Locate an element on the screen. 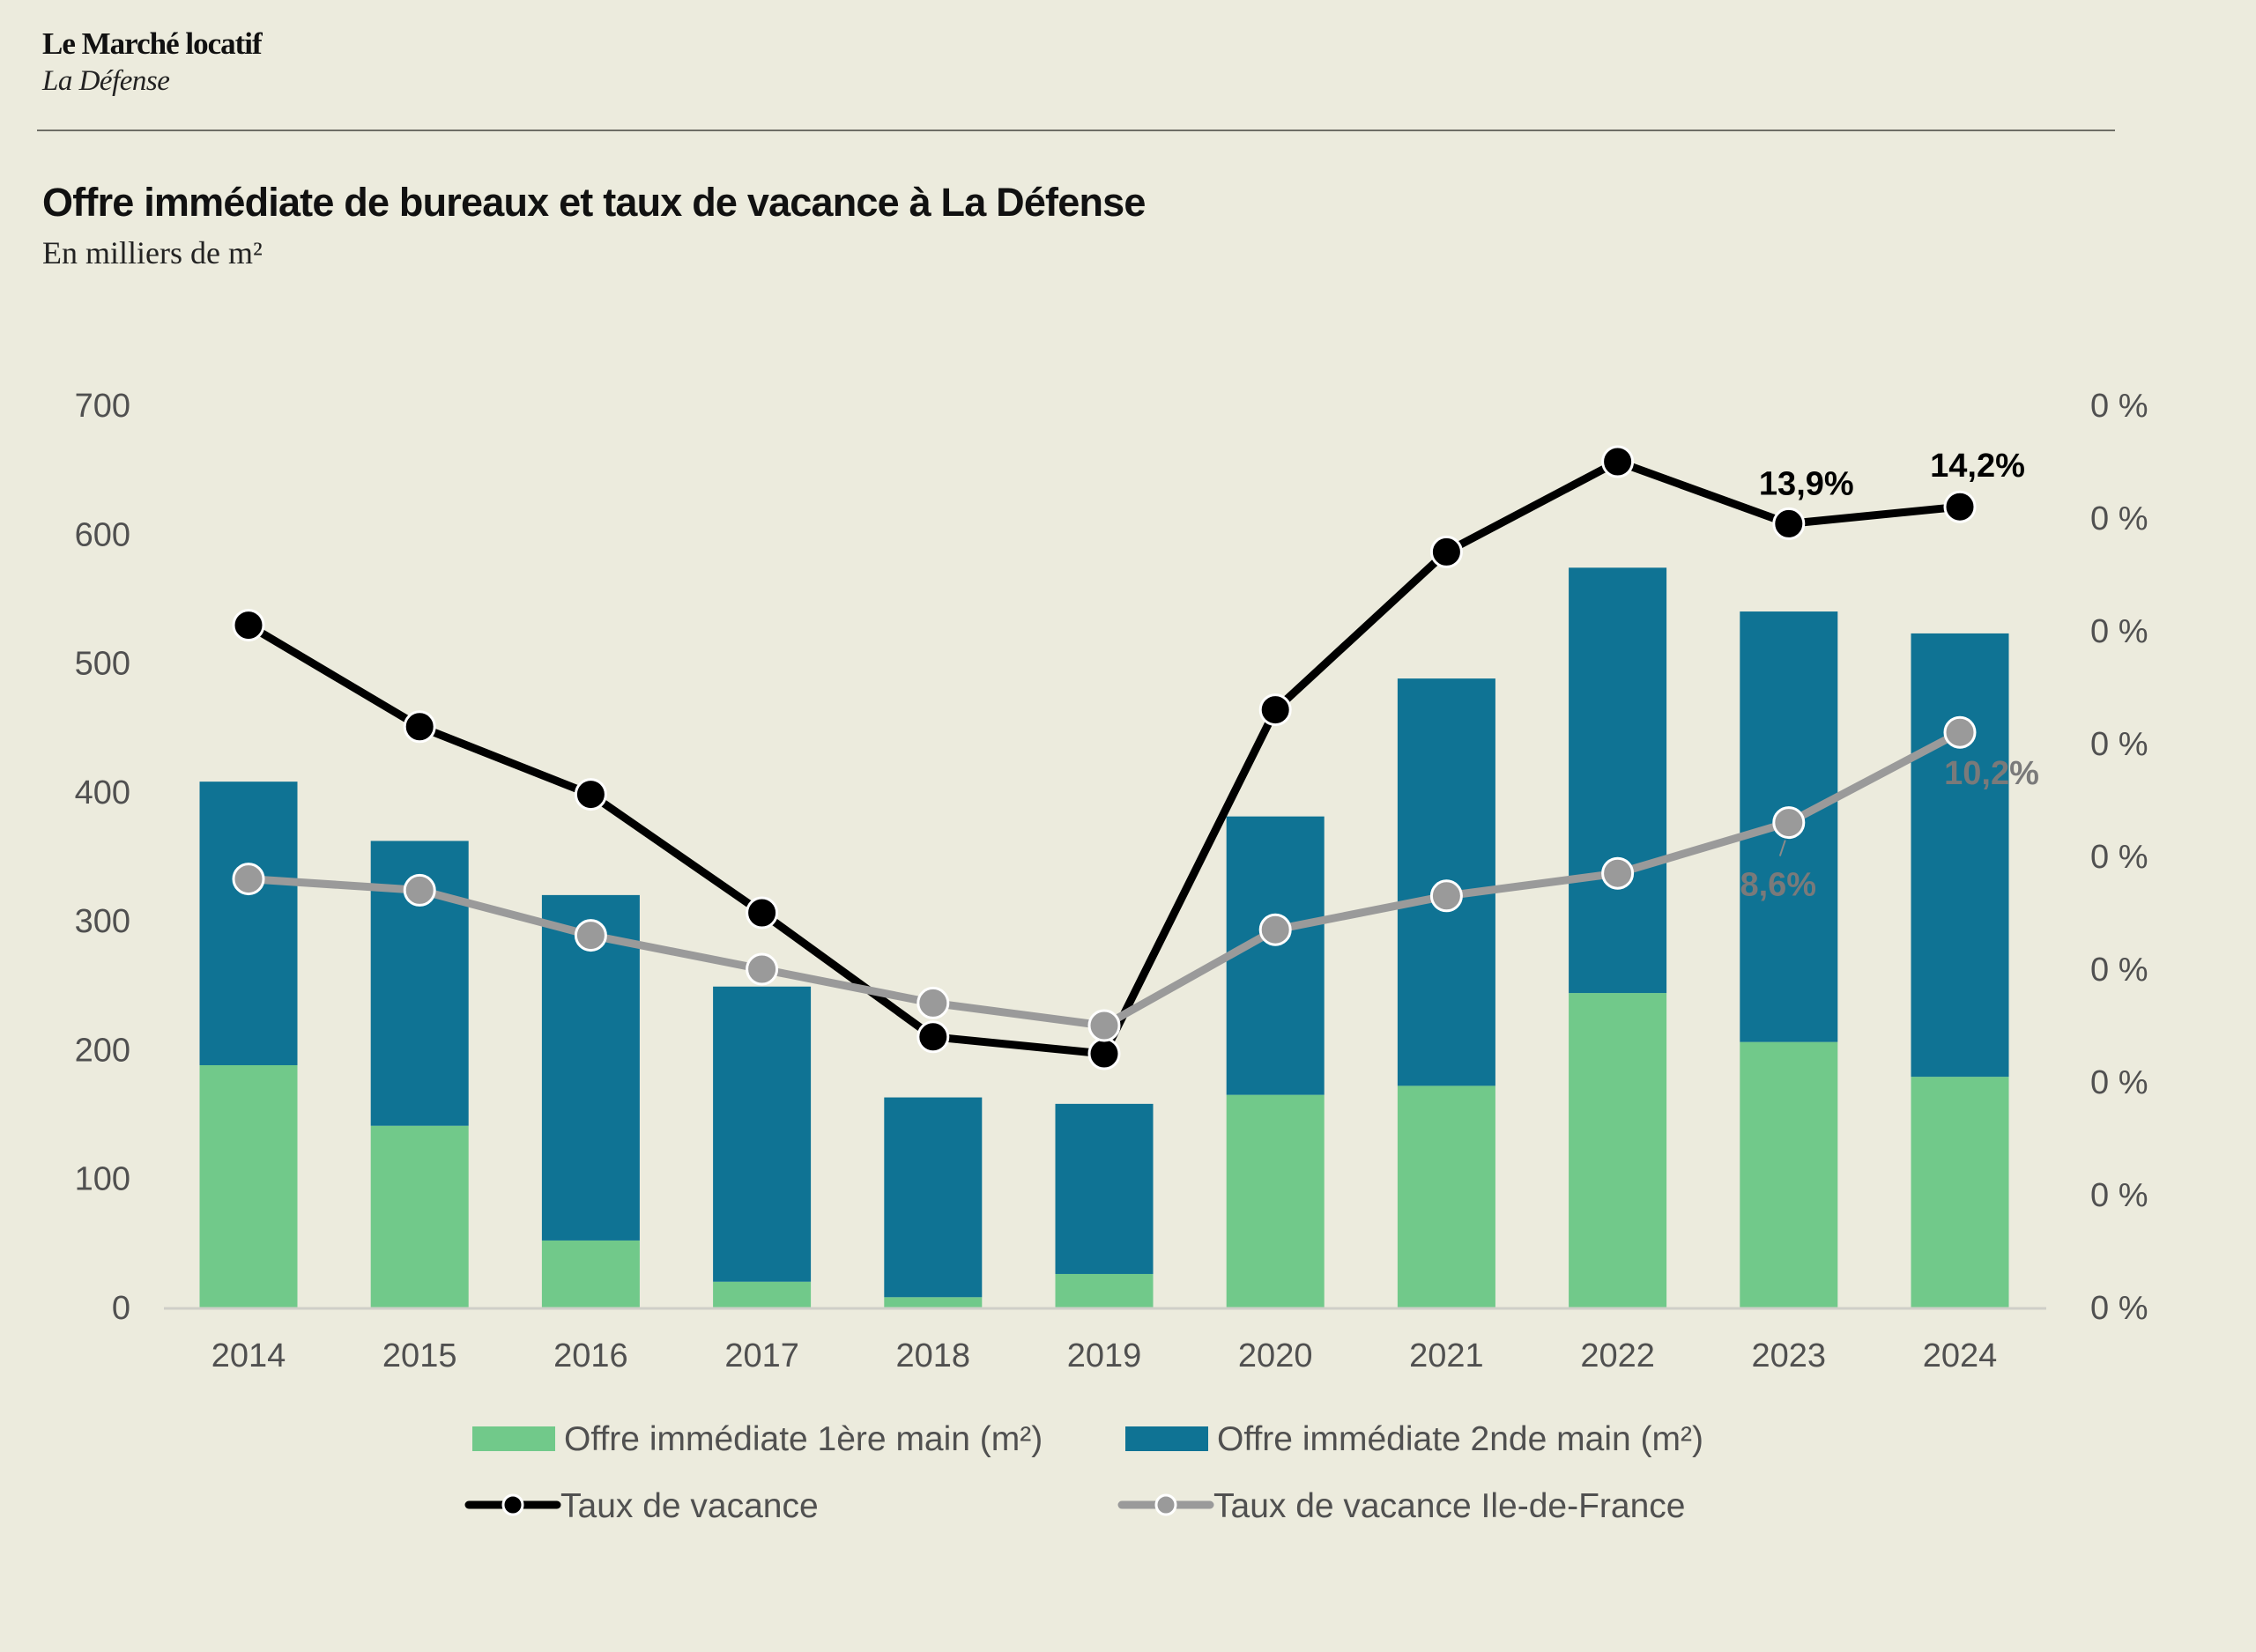 Image resolution: width=2256 pixels, height=1652 pixels. chart-subtitle: En milliers de m² is located at coordinates (152, 252).